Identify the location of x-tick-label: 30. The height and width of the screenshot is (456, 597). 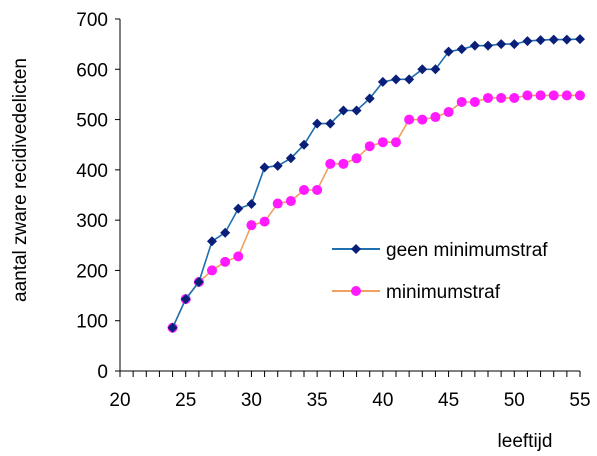
(251, 400).